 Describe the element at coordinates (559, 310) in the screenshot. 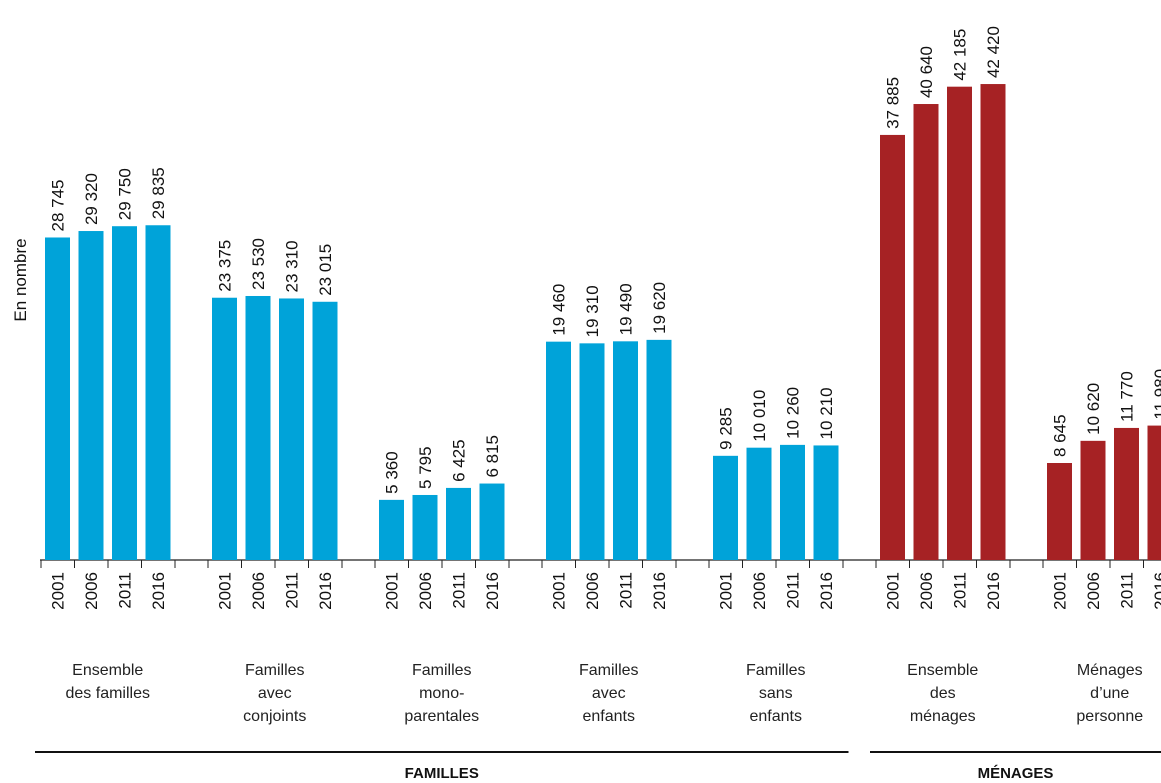

I see `value-label: 19 460` at that location.